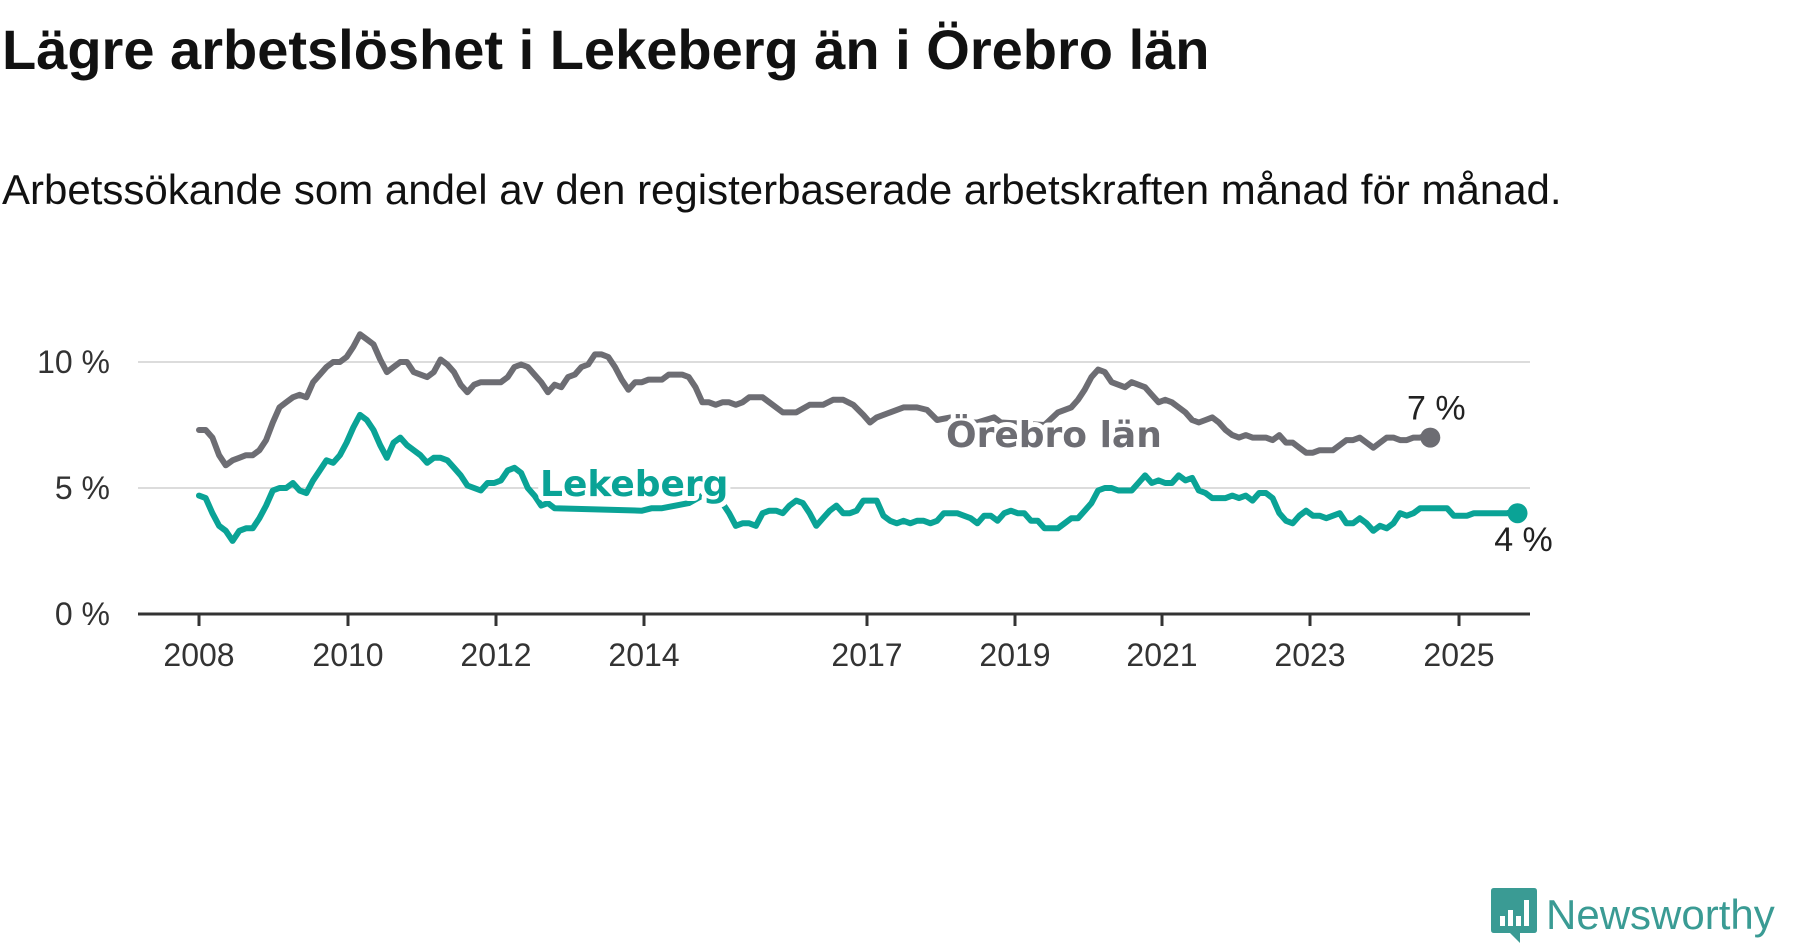 Image resolution: width=1800 pixels, height=948 pixels. Describe the element at coordinates (634, 484) in the screenshot. I see `series-label-lekeberg: Lekeberg` at that location.